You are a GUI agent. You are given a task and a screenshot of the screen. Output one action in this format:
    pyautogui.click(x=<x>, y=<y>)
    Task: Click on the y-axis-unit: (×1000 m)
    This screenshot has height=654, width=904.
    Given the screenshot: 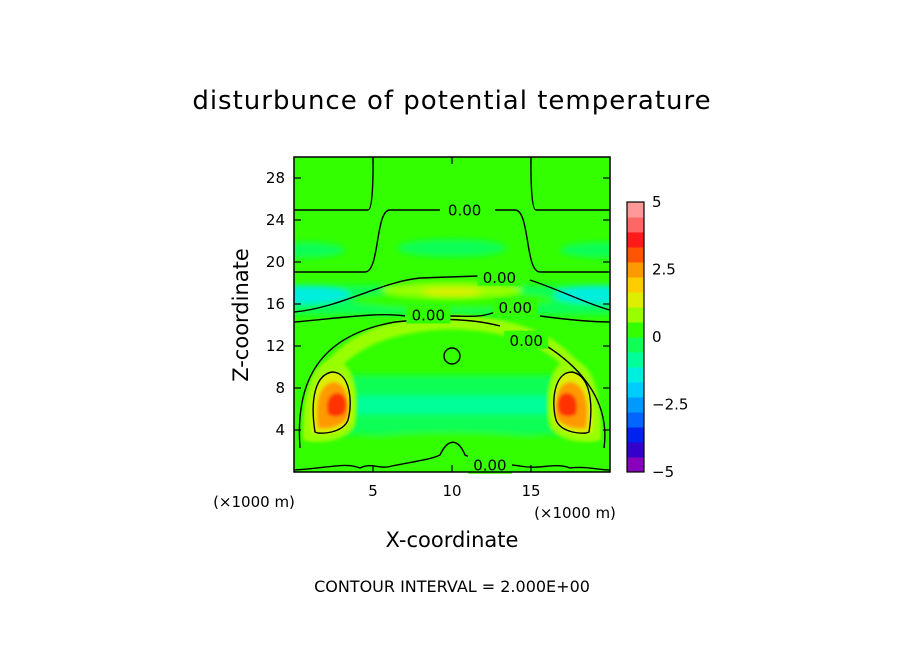 What is the action you would take?
    pyautogui.click(x=254, y=502)
    